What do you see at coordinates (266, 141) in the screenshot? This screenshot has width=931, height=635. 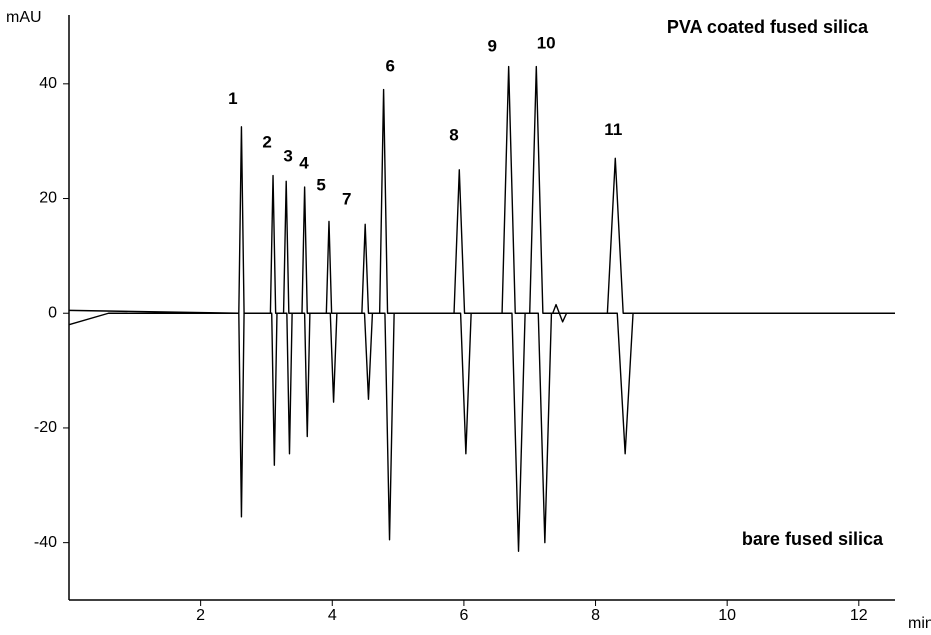 I see `peak-label: 2` at bounding box center [266, 141].